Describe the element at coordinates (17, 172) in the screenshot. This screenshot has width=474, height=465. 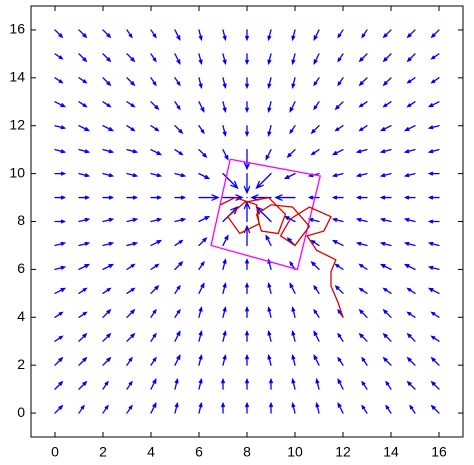
I see `y-tick-label: 10` at that location.